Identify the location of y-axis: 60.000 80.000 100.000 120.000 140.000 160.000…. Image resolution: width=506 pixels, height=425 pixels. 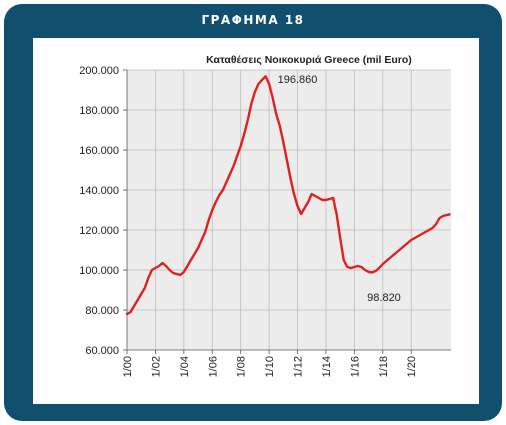
(103, 211).